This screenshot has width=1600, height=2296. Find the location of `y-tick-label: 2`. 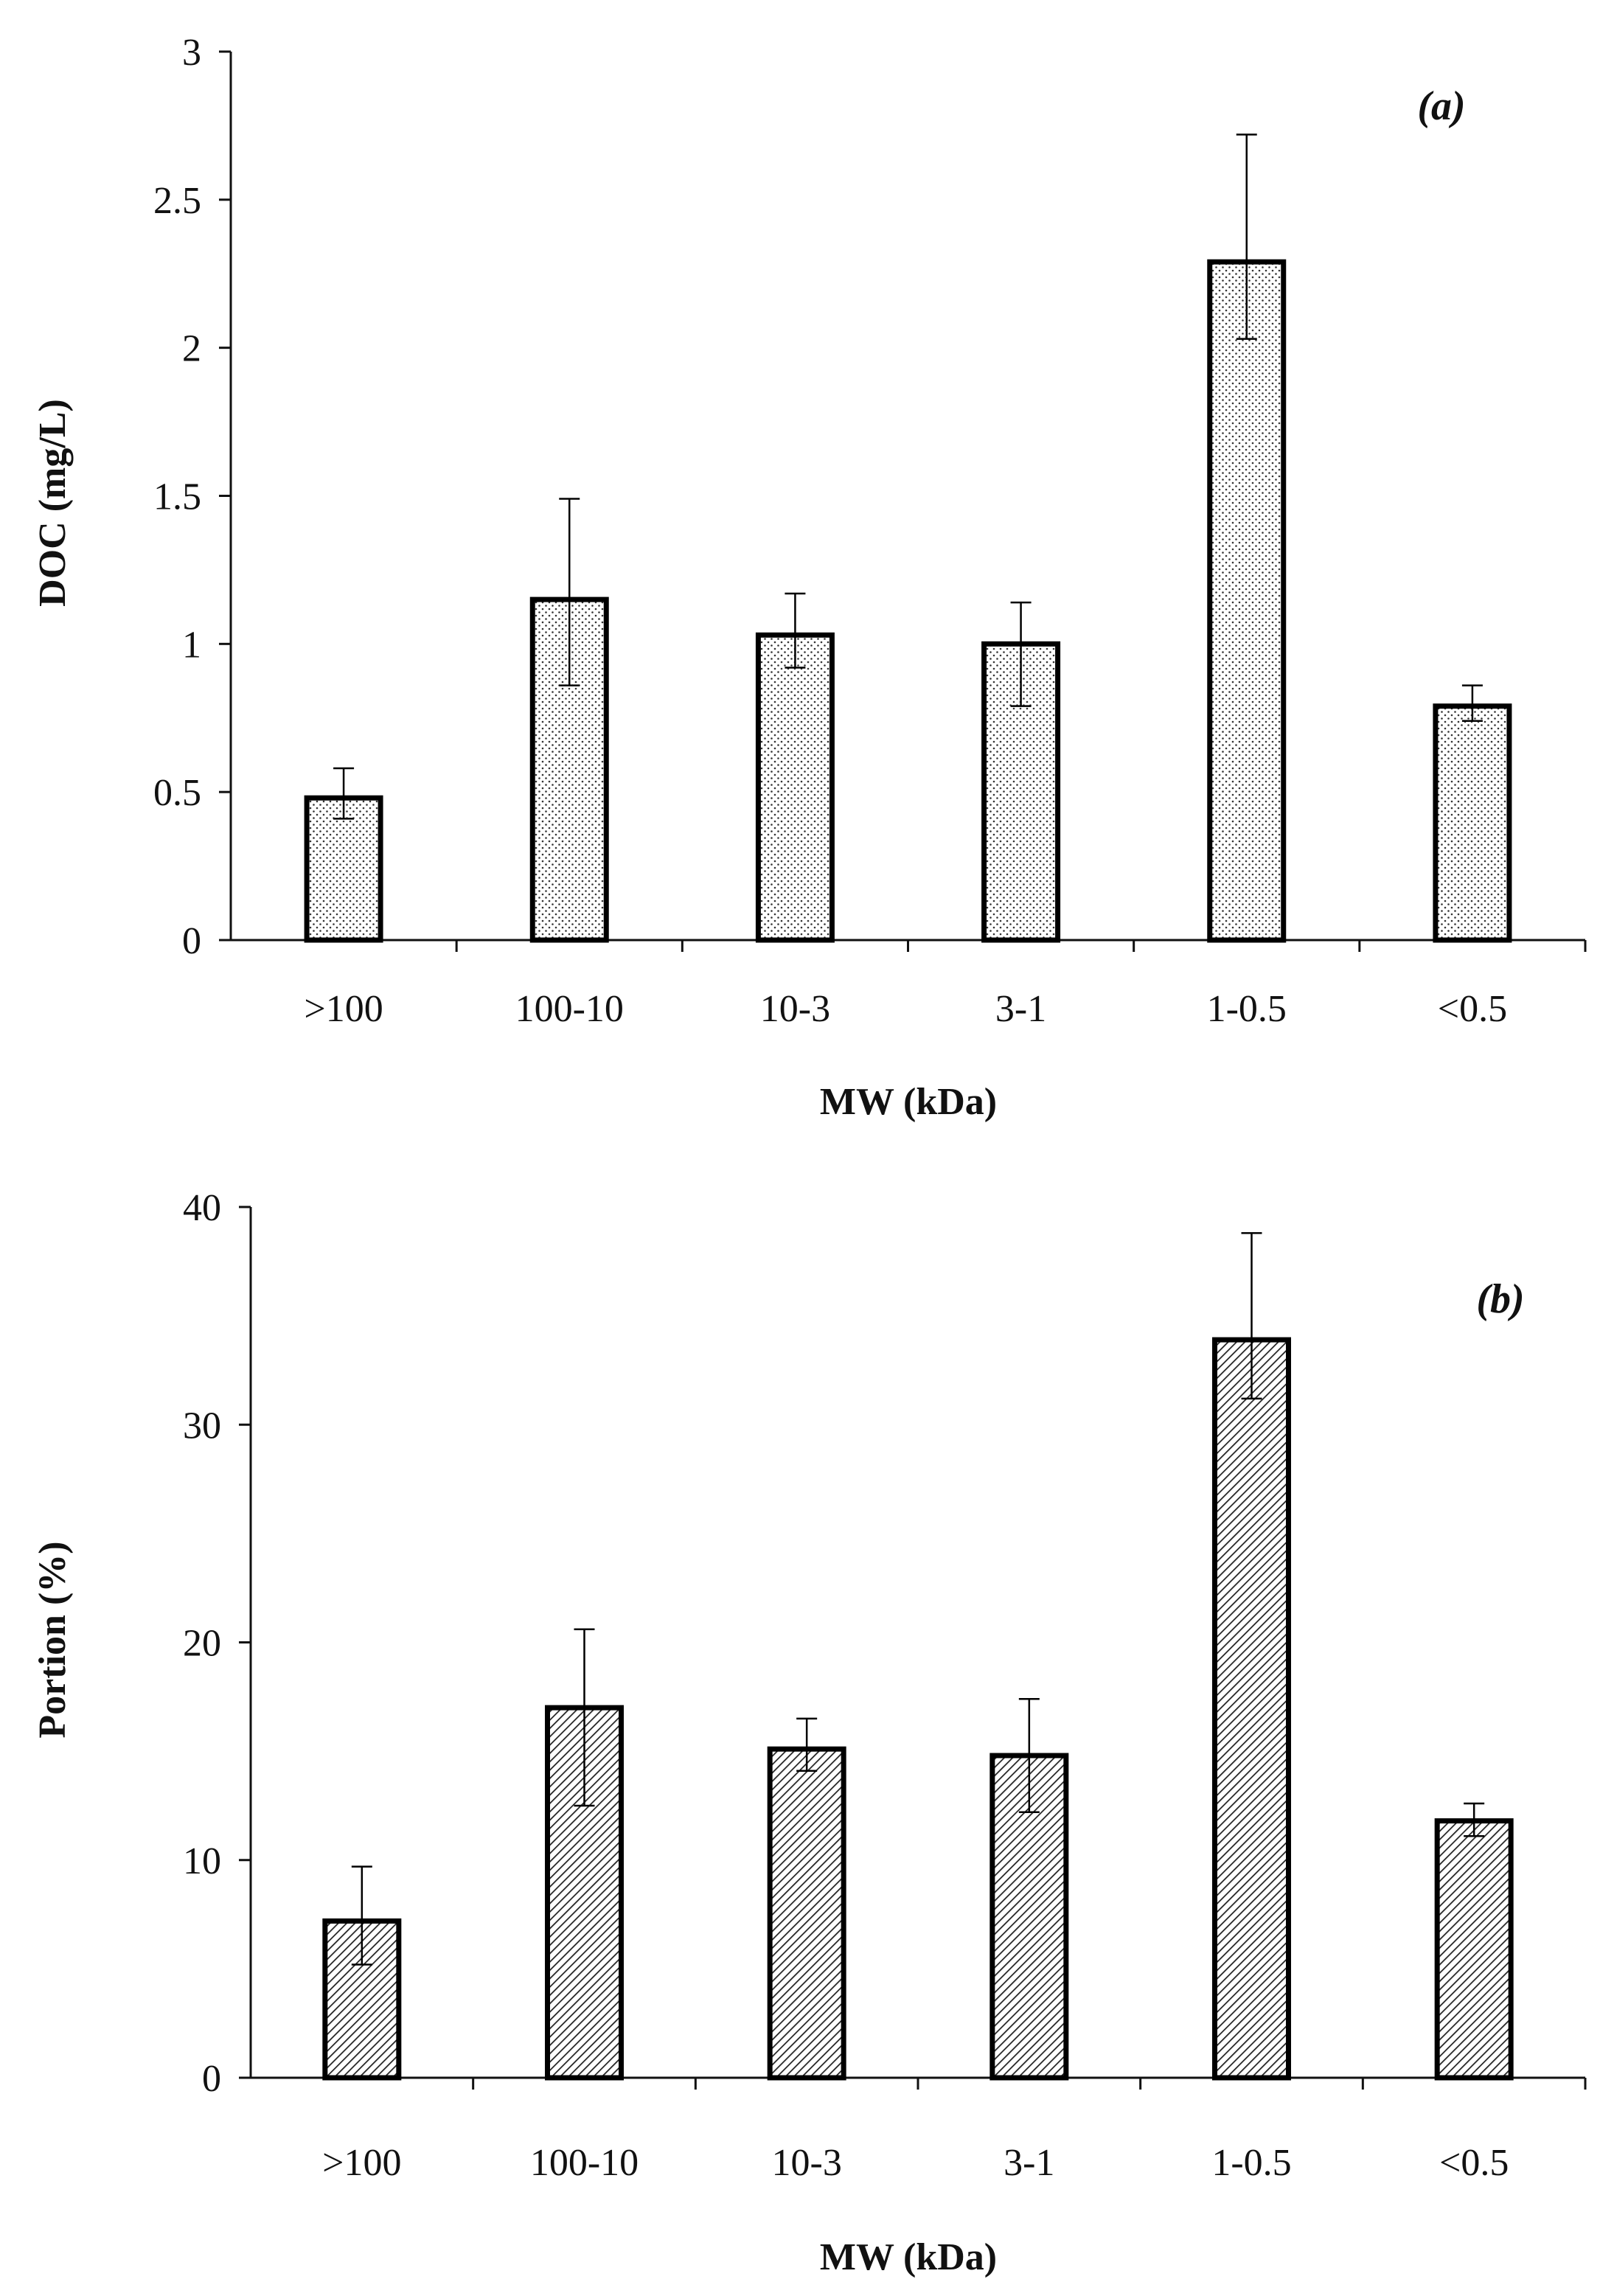

y-tick-label: 2 is located at coordinates (192, 349).